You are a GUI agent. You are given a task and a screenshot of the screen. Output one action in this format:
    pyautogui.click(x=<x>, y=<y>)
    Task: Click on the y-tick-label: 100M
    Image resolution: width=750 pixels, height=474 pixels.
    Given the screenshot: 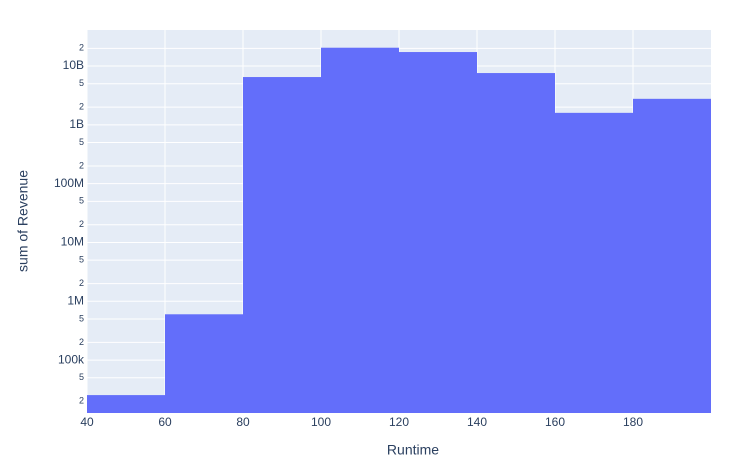 What is the action you would take?
    pyautogui.click(x=69, y=183)
    